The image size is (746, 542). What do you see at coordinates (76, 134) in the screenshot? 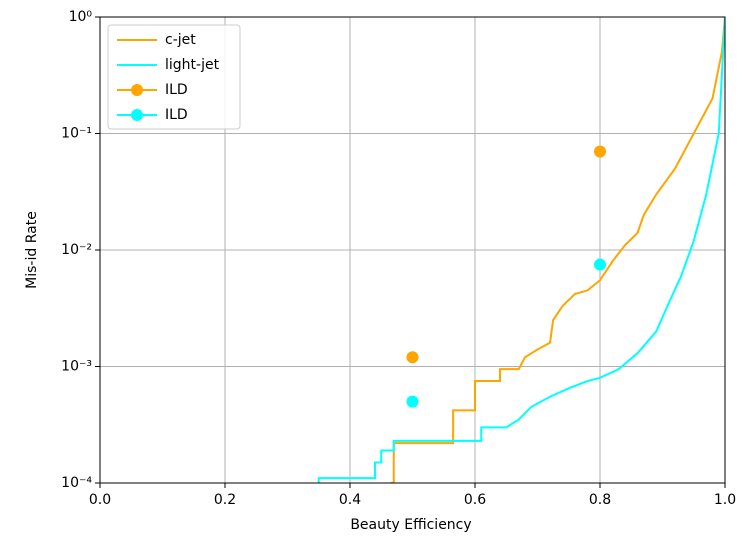
I see `y-tick-label: 10⁻¹` at bounding box center [76, 134].